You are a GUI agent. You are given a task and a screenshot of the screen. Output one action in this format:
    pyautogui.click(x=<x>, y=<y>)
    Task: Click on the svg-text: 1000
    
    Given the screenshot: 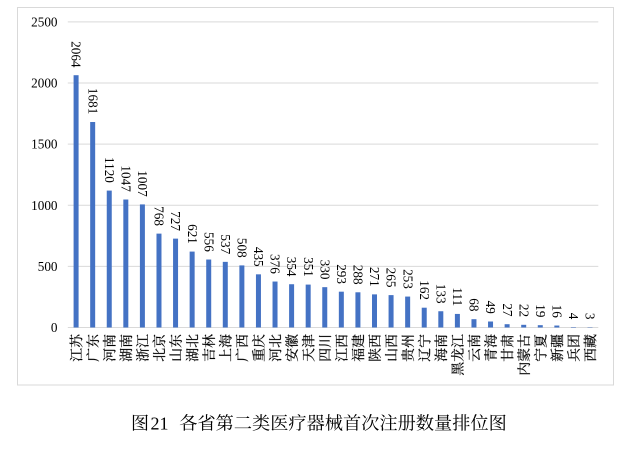 What is the action you would take?
    pyautogui.click(x=44, y=205)
    